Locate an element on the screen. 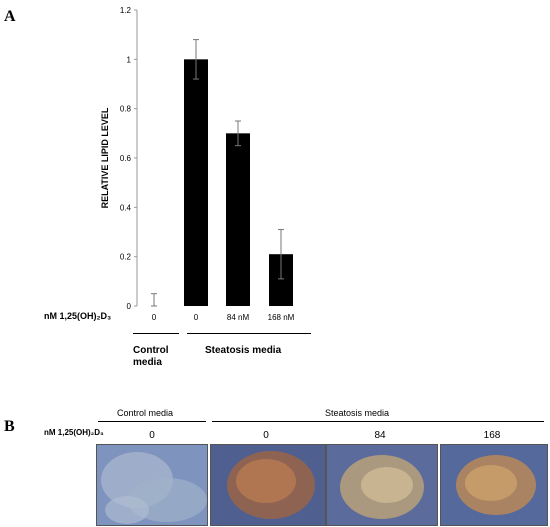 This screenshot has height=527, width=550. panel-b-dose-3: 168 is located at coordinates (492, 435).